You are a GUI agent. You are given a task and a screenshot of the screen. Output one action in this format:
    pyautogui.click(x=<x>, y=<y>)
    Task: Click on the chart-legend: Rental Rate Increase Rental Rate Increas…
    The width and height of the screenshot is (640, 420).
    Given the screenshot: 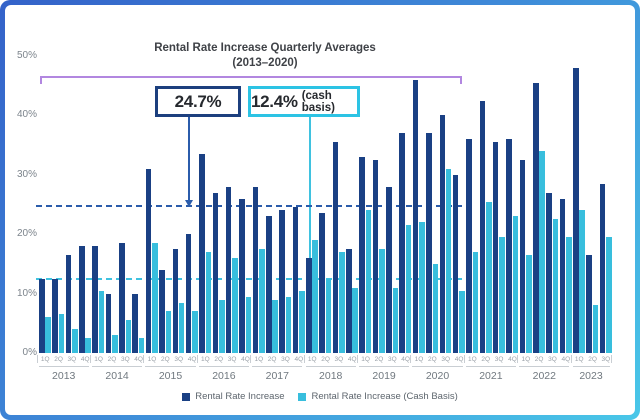 What is the action you would take?
    pyautogui.click(x=320, y=396)
    